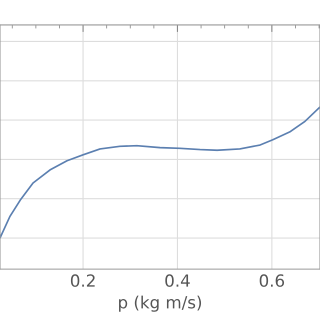 The width and height of the screenshot is (320, 320). What do you see at coordinates (82, 280) in the screenshot?
I see `x-tick-label: 0.2` at bounding box center [82, 280].